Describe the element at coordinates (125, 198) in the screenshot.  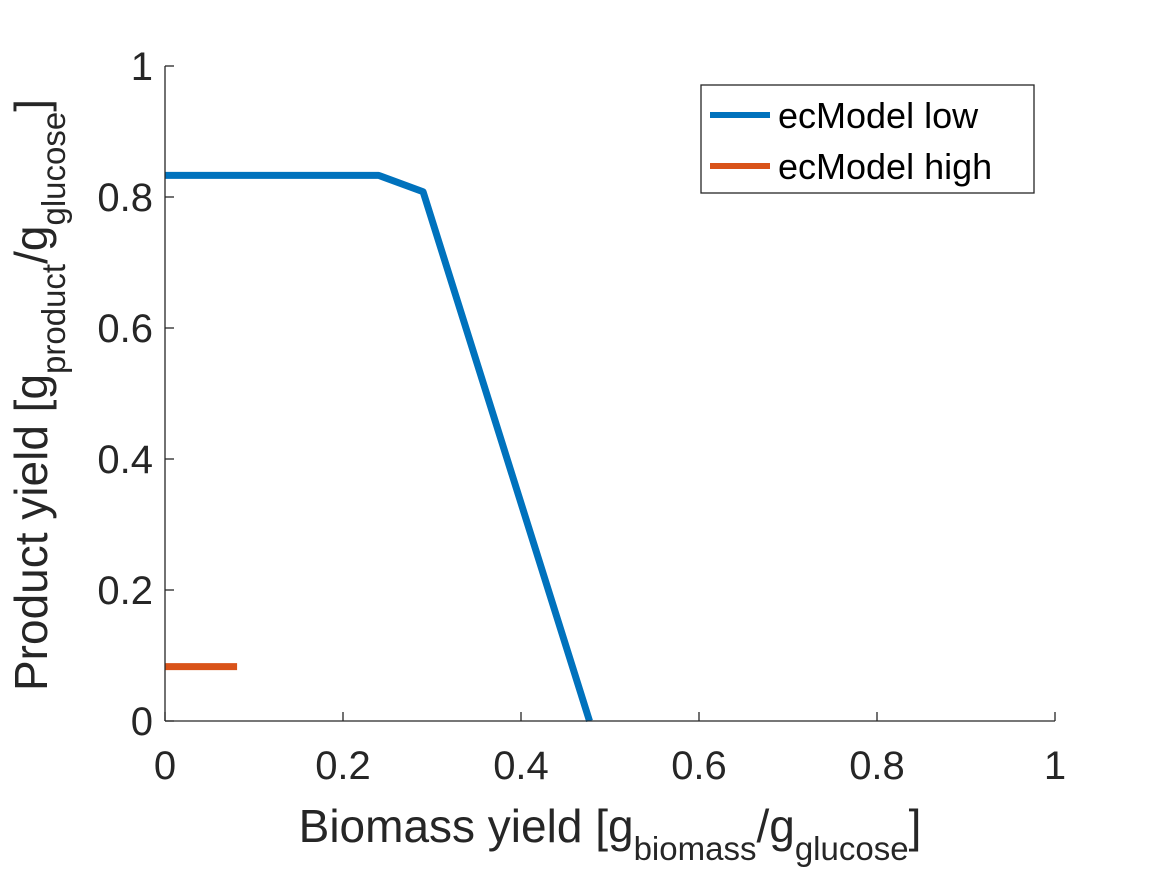
I see `y-tick-label: 0.8` at that location.